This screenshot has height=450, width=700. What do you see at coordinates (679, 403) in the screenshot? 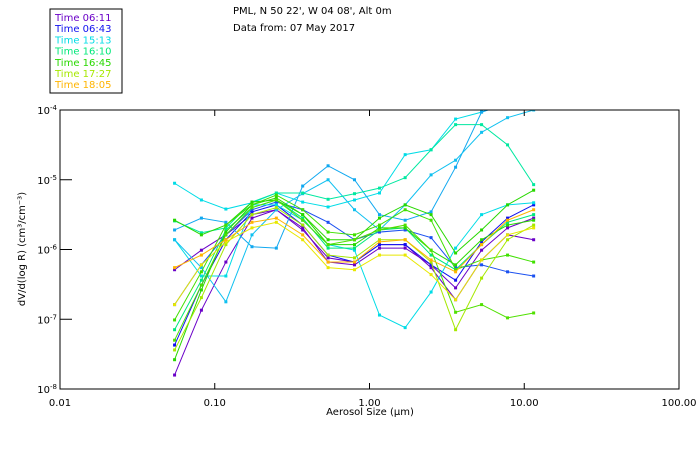
I see `x-tick-label: 100.00` at bounding box center [679, 403].